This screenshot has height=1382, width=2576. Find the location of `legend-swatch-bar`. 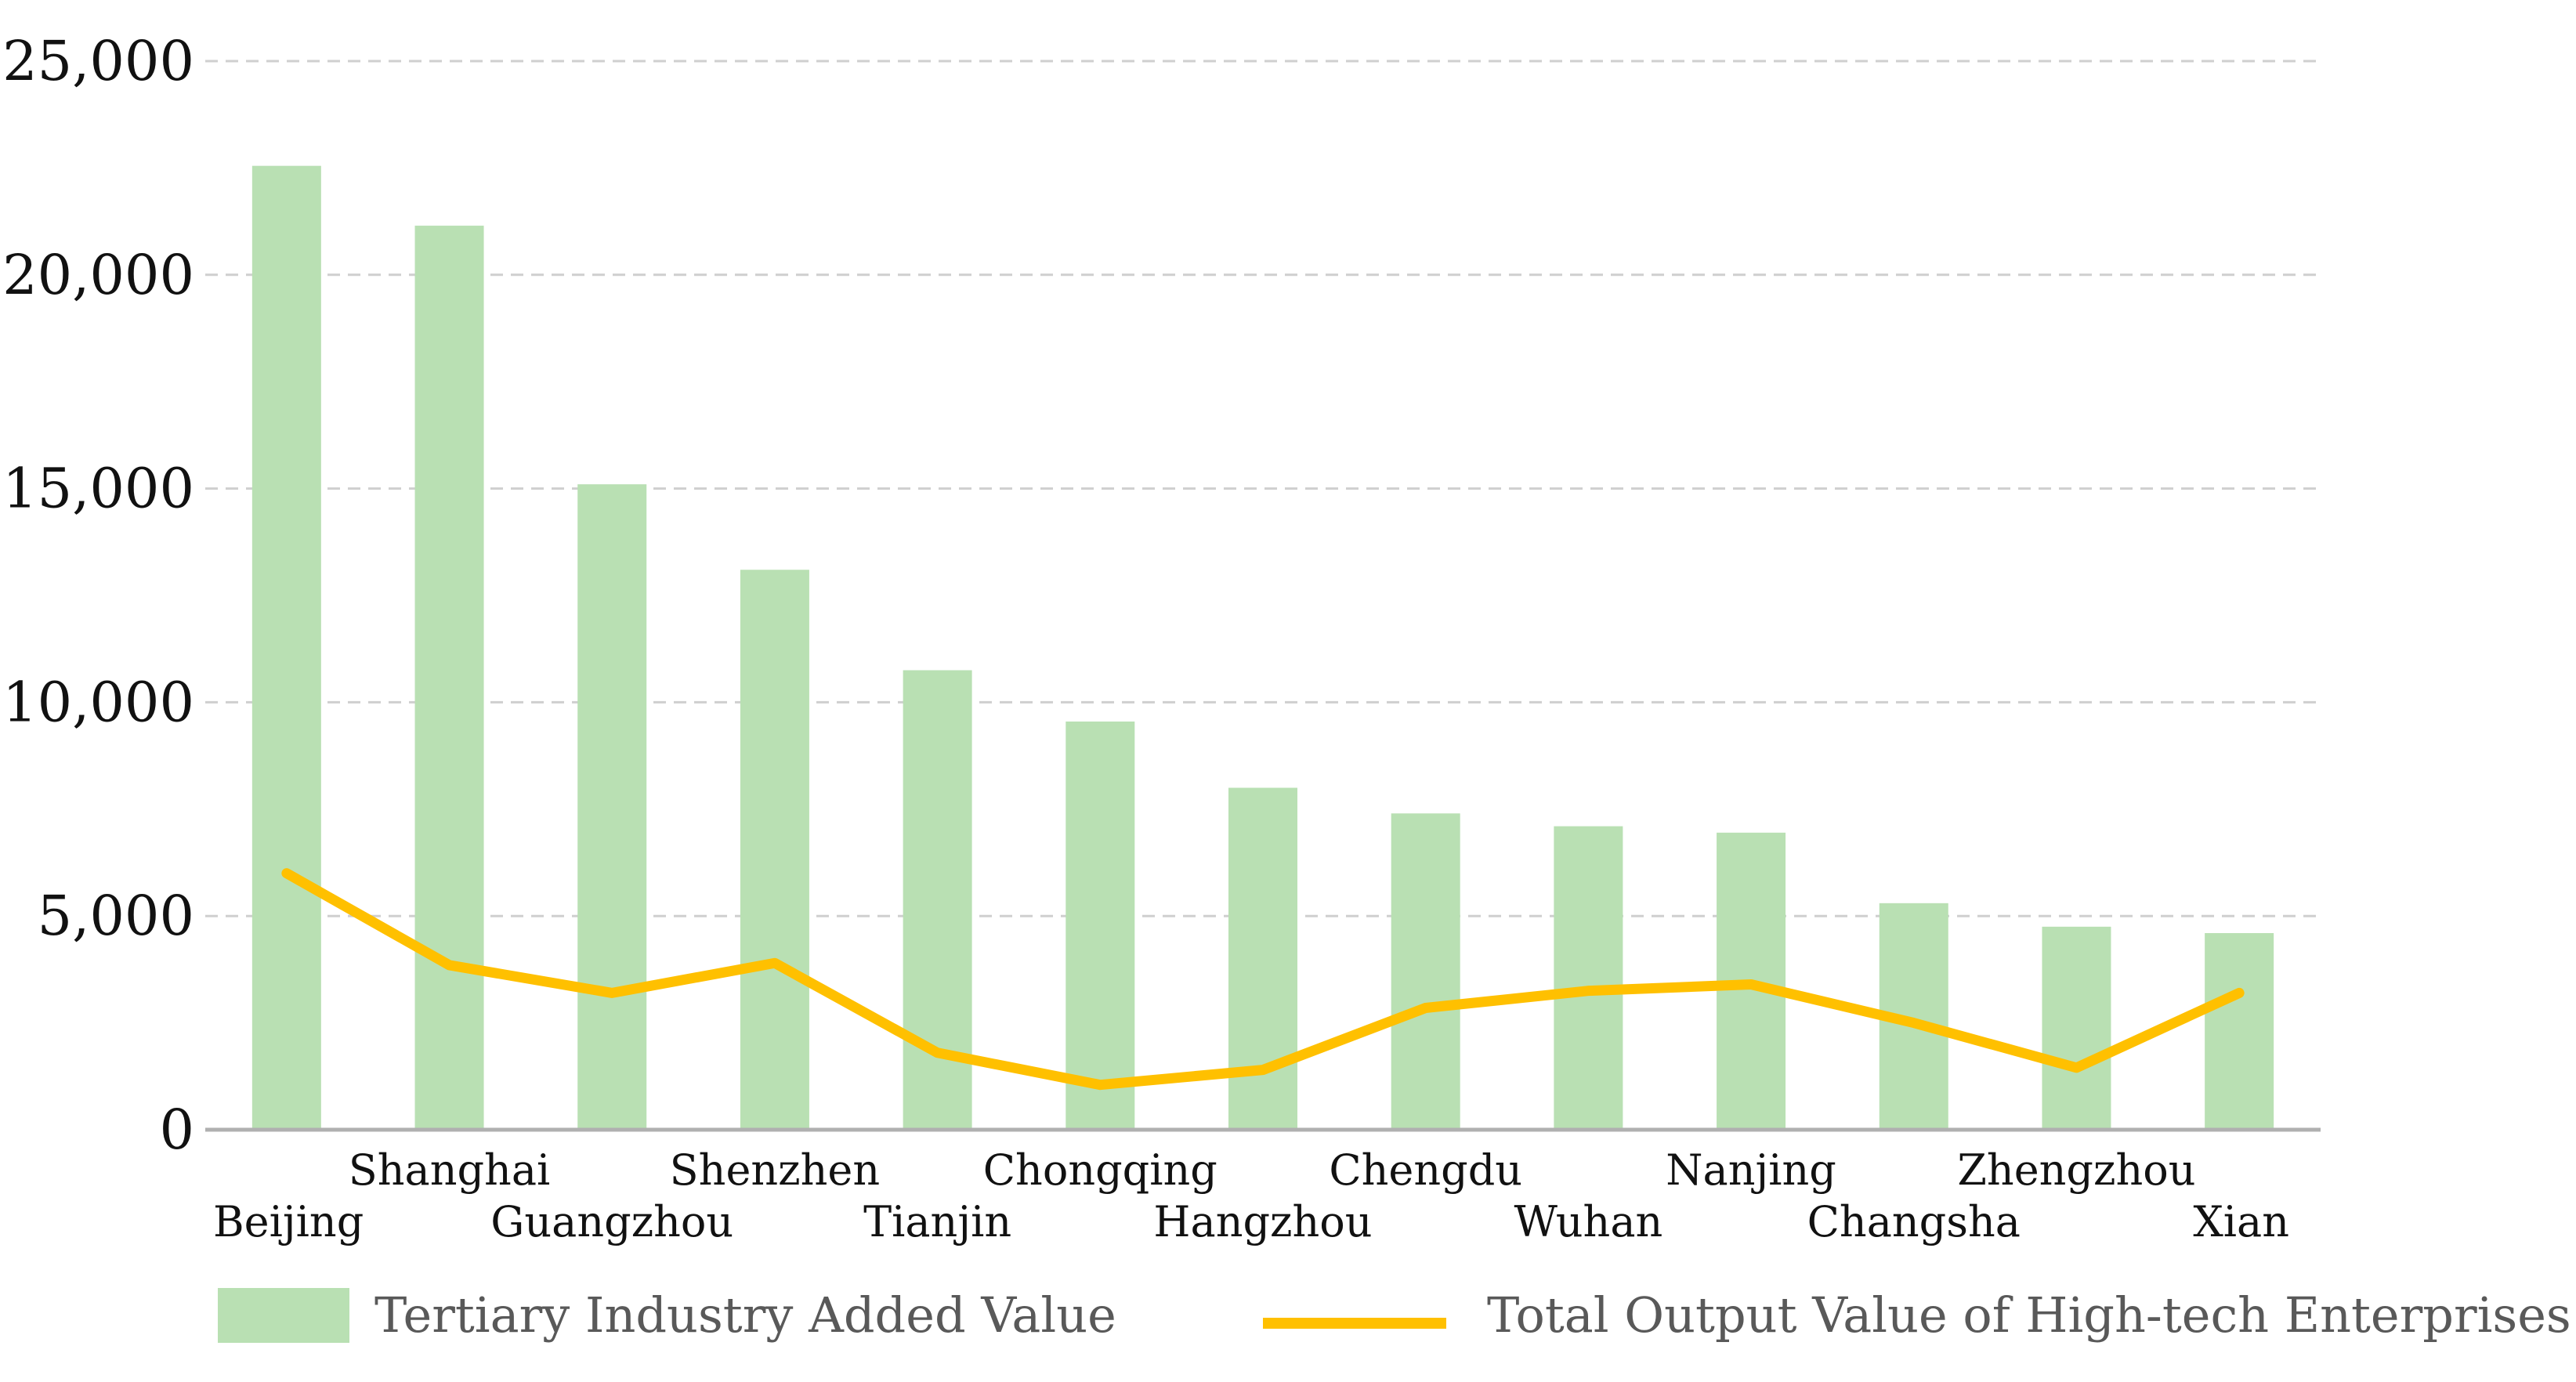

legend-swatch-bar is located at coordinates (284, 1315).